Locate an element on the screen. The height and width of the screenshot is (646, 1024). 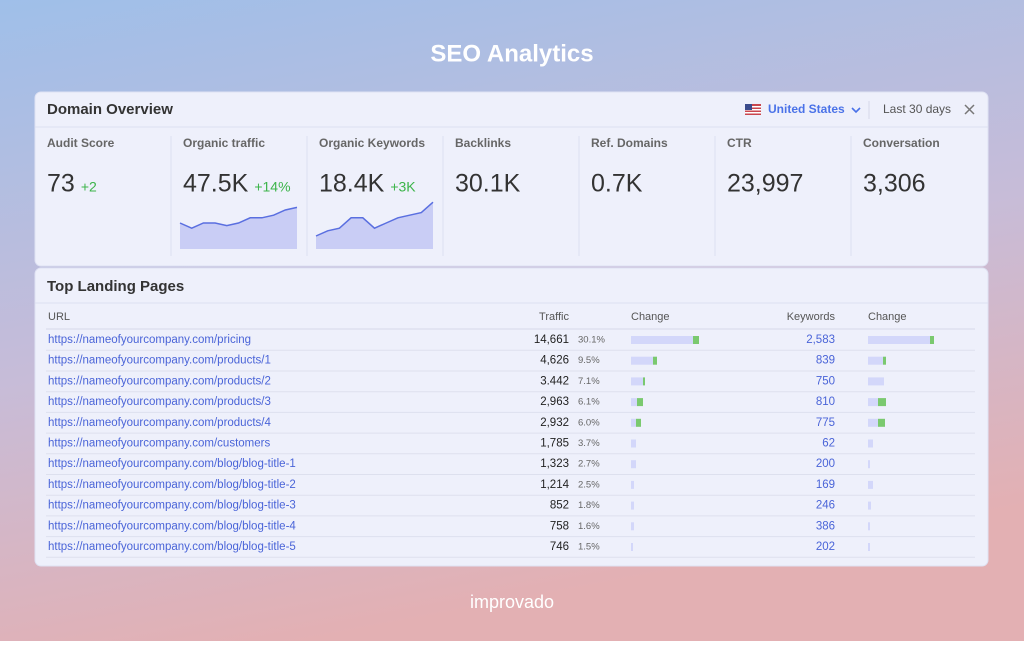
panel-title: Top Landing Pages is located at coordinates (115, 286).